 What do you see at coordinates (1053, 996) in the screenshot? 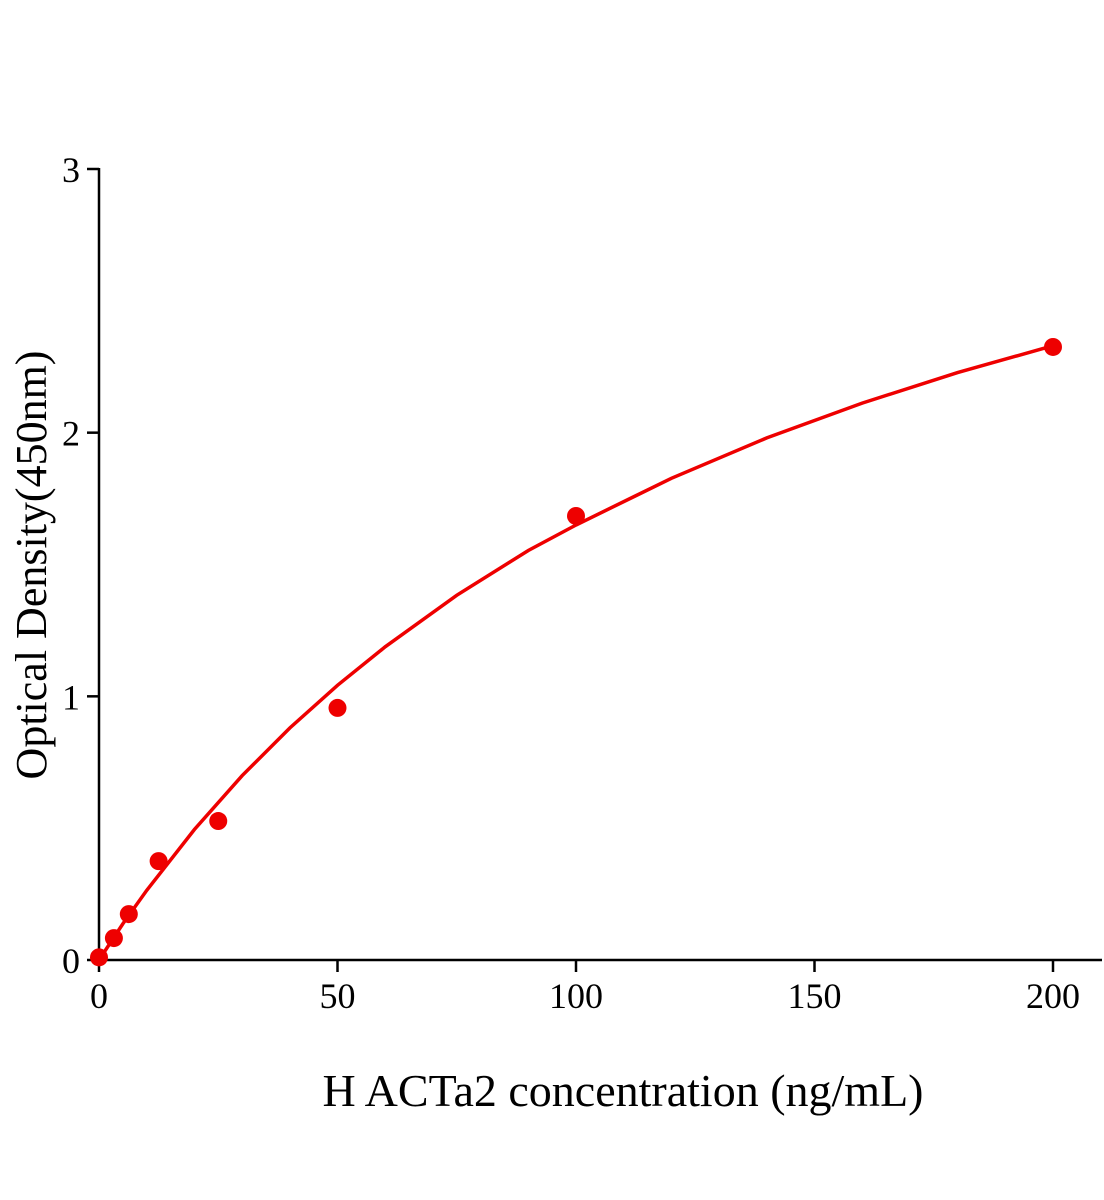
I see `x-tick-label: 200` at bounding box center [1053, 996].